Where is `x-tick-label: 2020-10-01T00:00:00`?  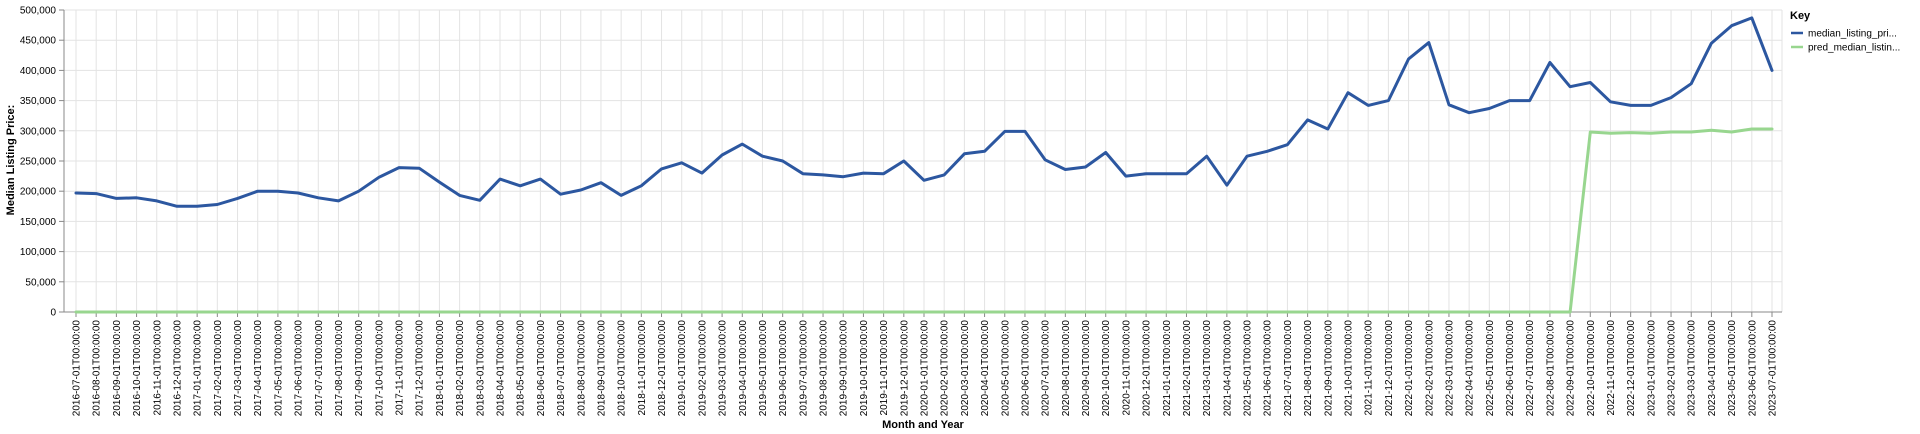
x-tick-label: 2020-10-01T00:00:00 is located at coordinates (1106, 368).